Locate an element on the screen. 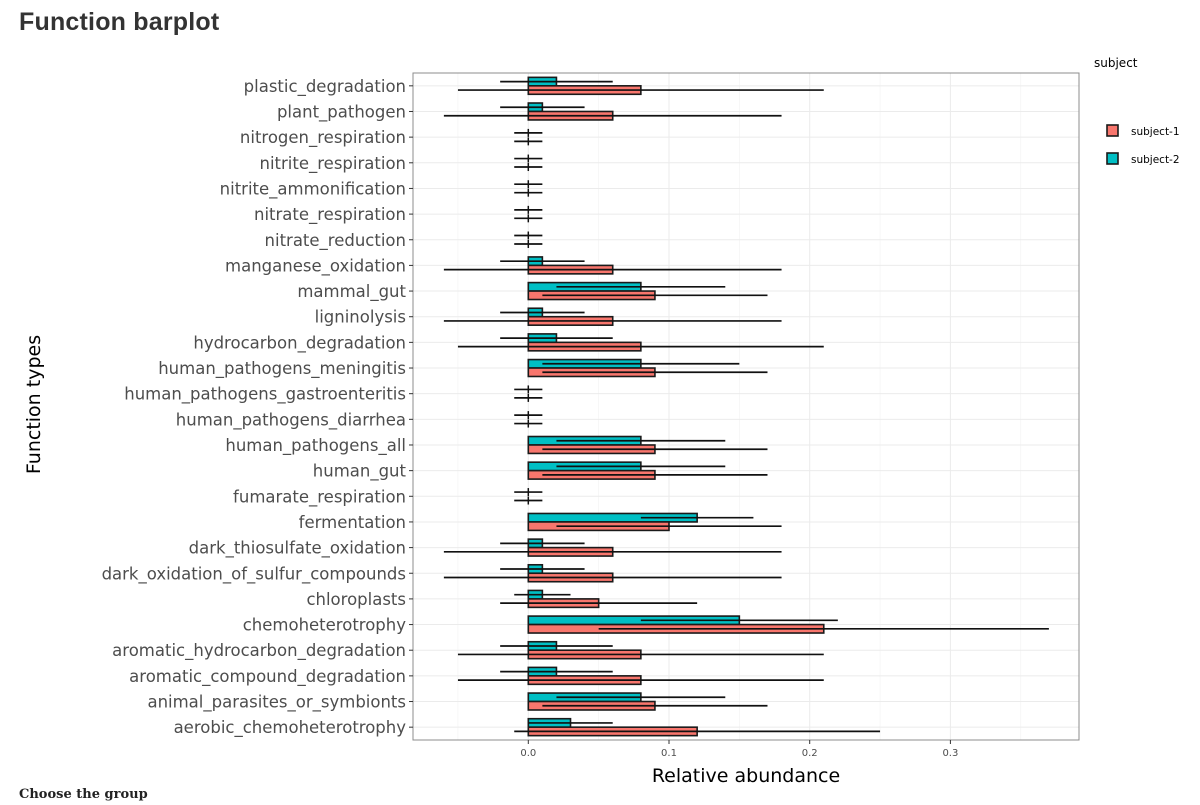  y-tick-label: chemoheterotrophy is located at coordinates (325, 625).